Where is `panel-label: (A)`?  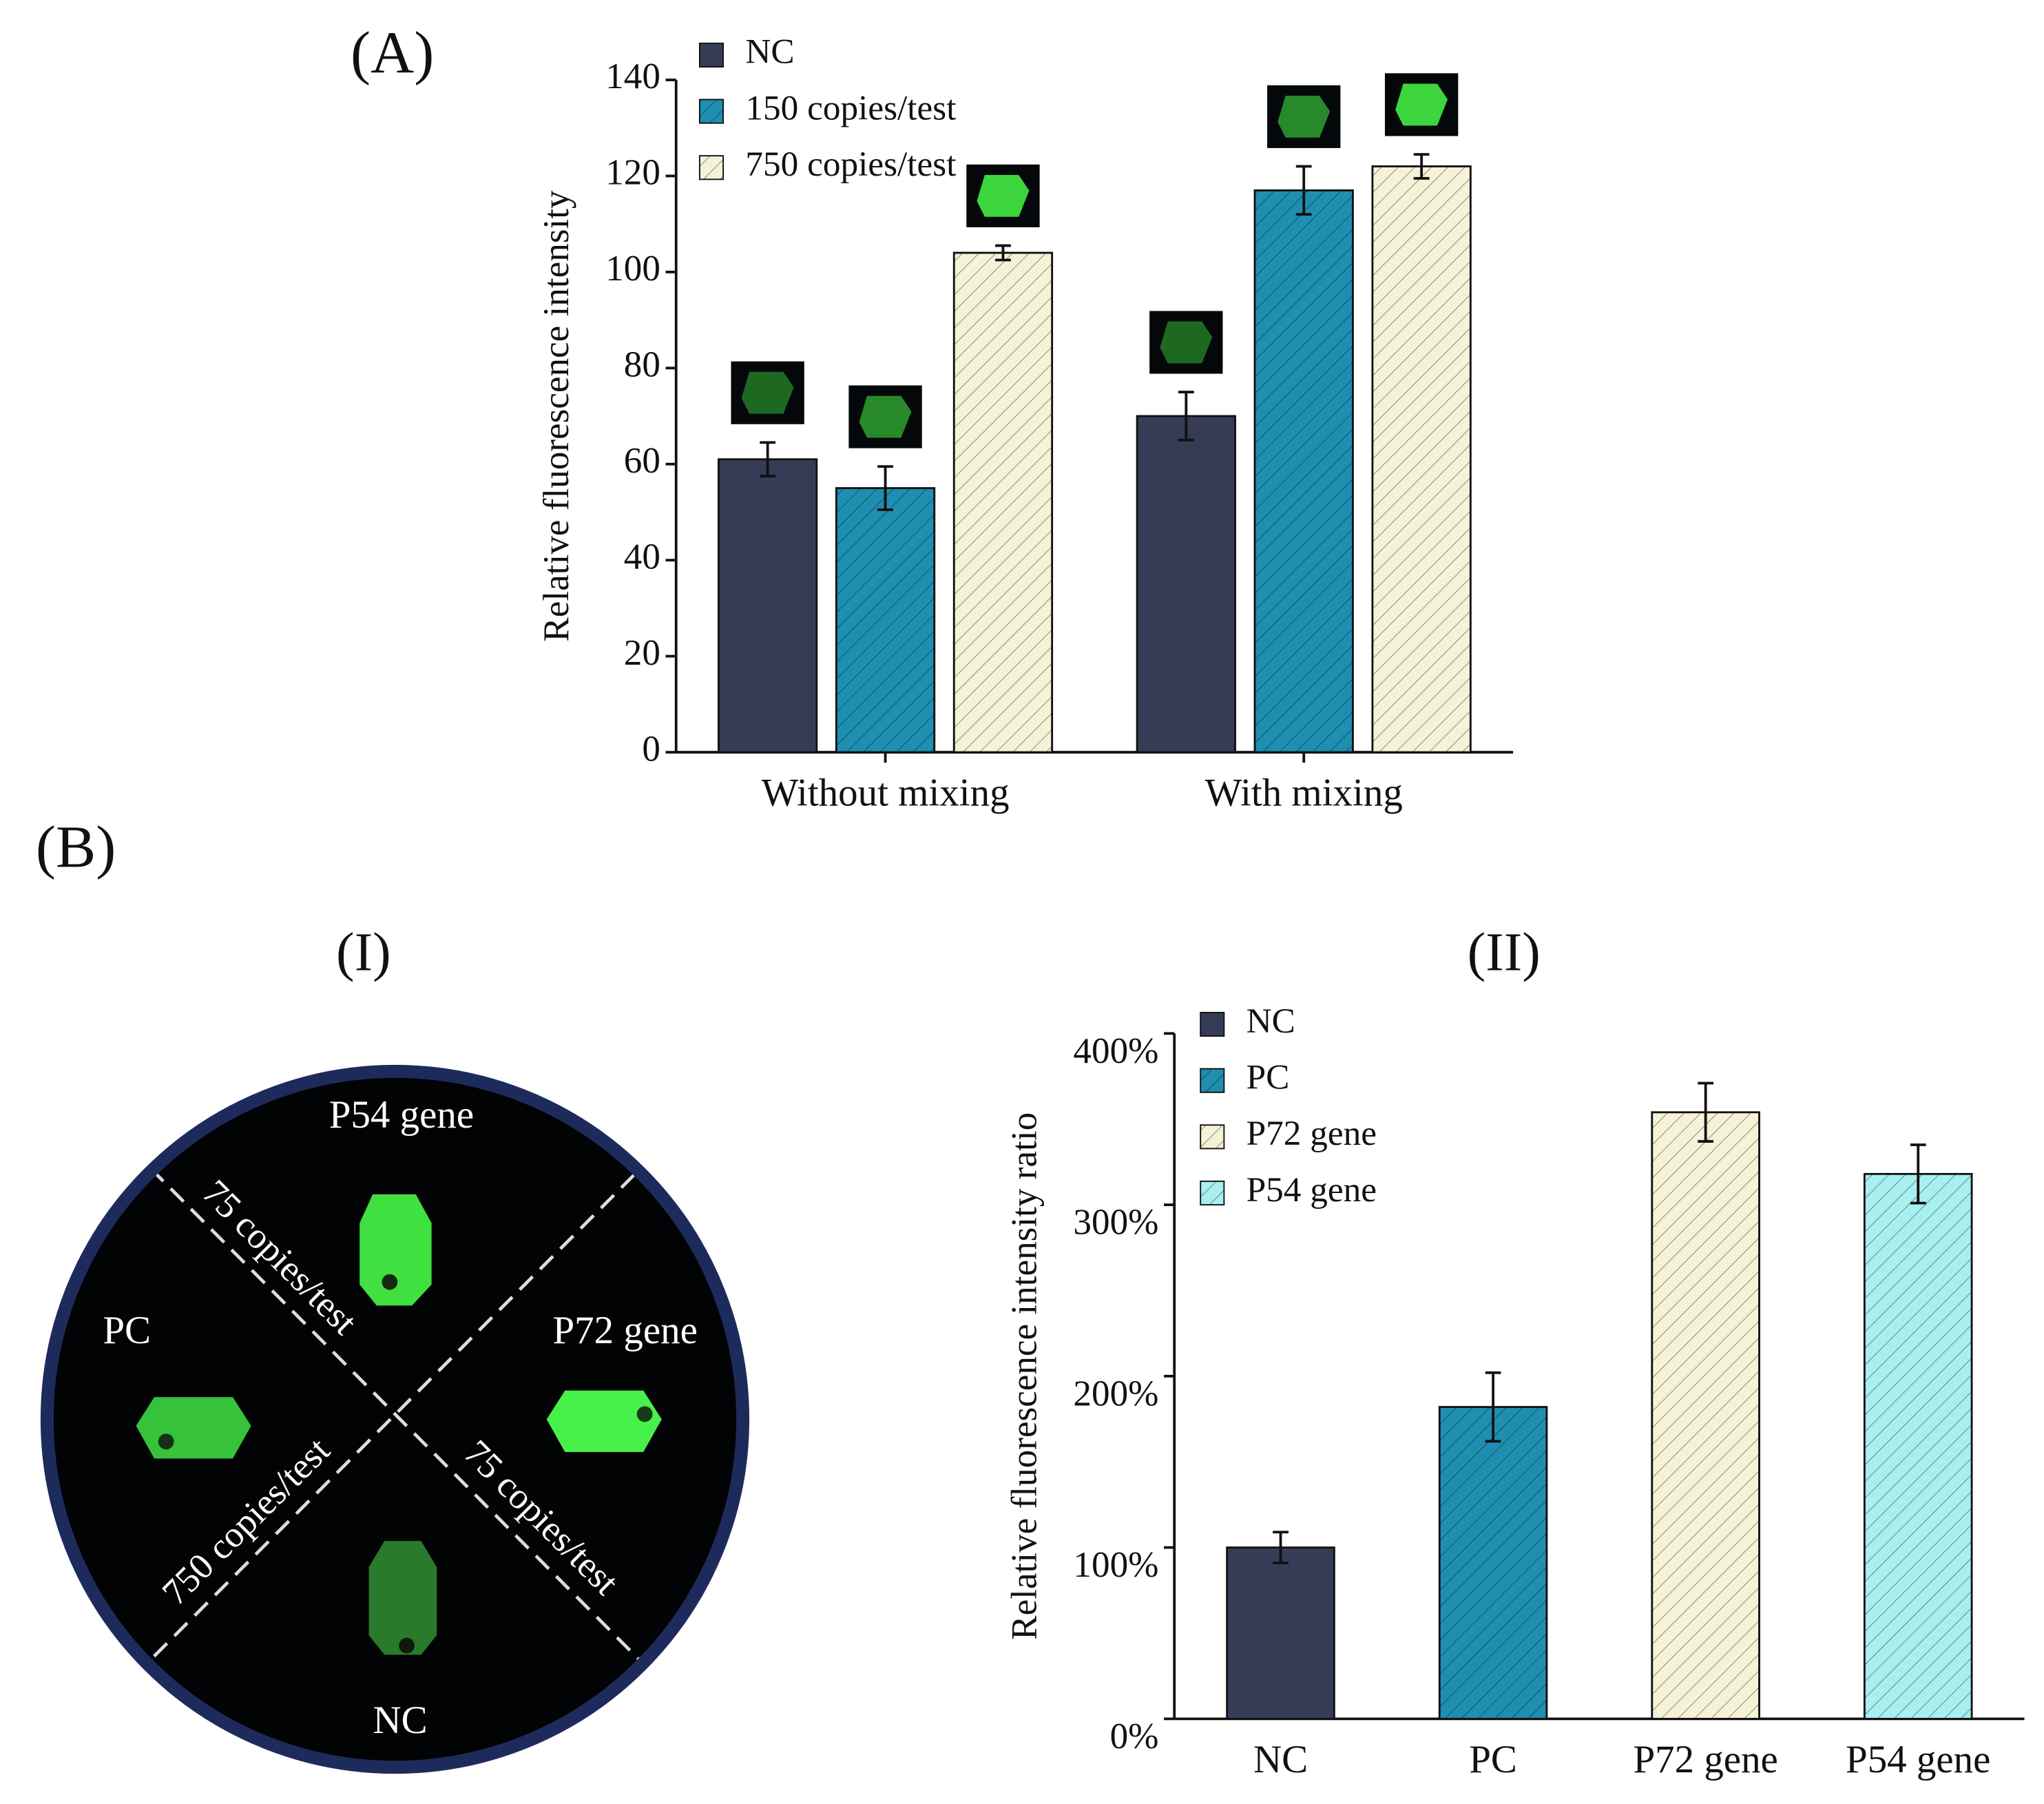 panel-label: (A) is located at coordinates (392, 52).